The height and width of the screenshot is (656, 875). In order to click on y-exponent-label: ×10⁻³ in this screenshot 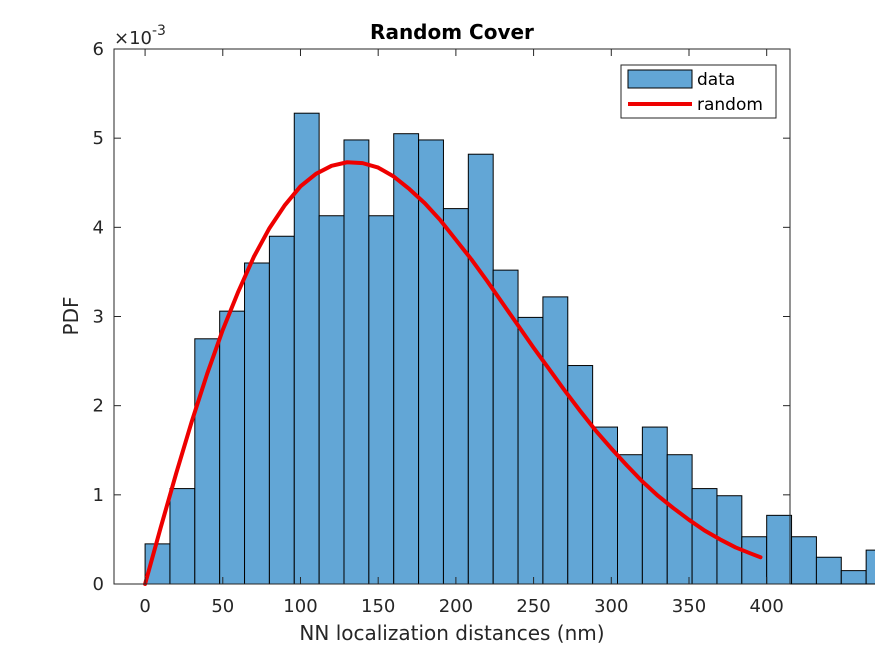, I will do `click(140, 36)`.